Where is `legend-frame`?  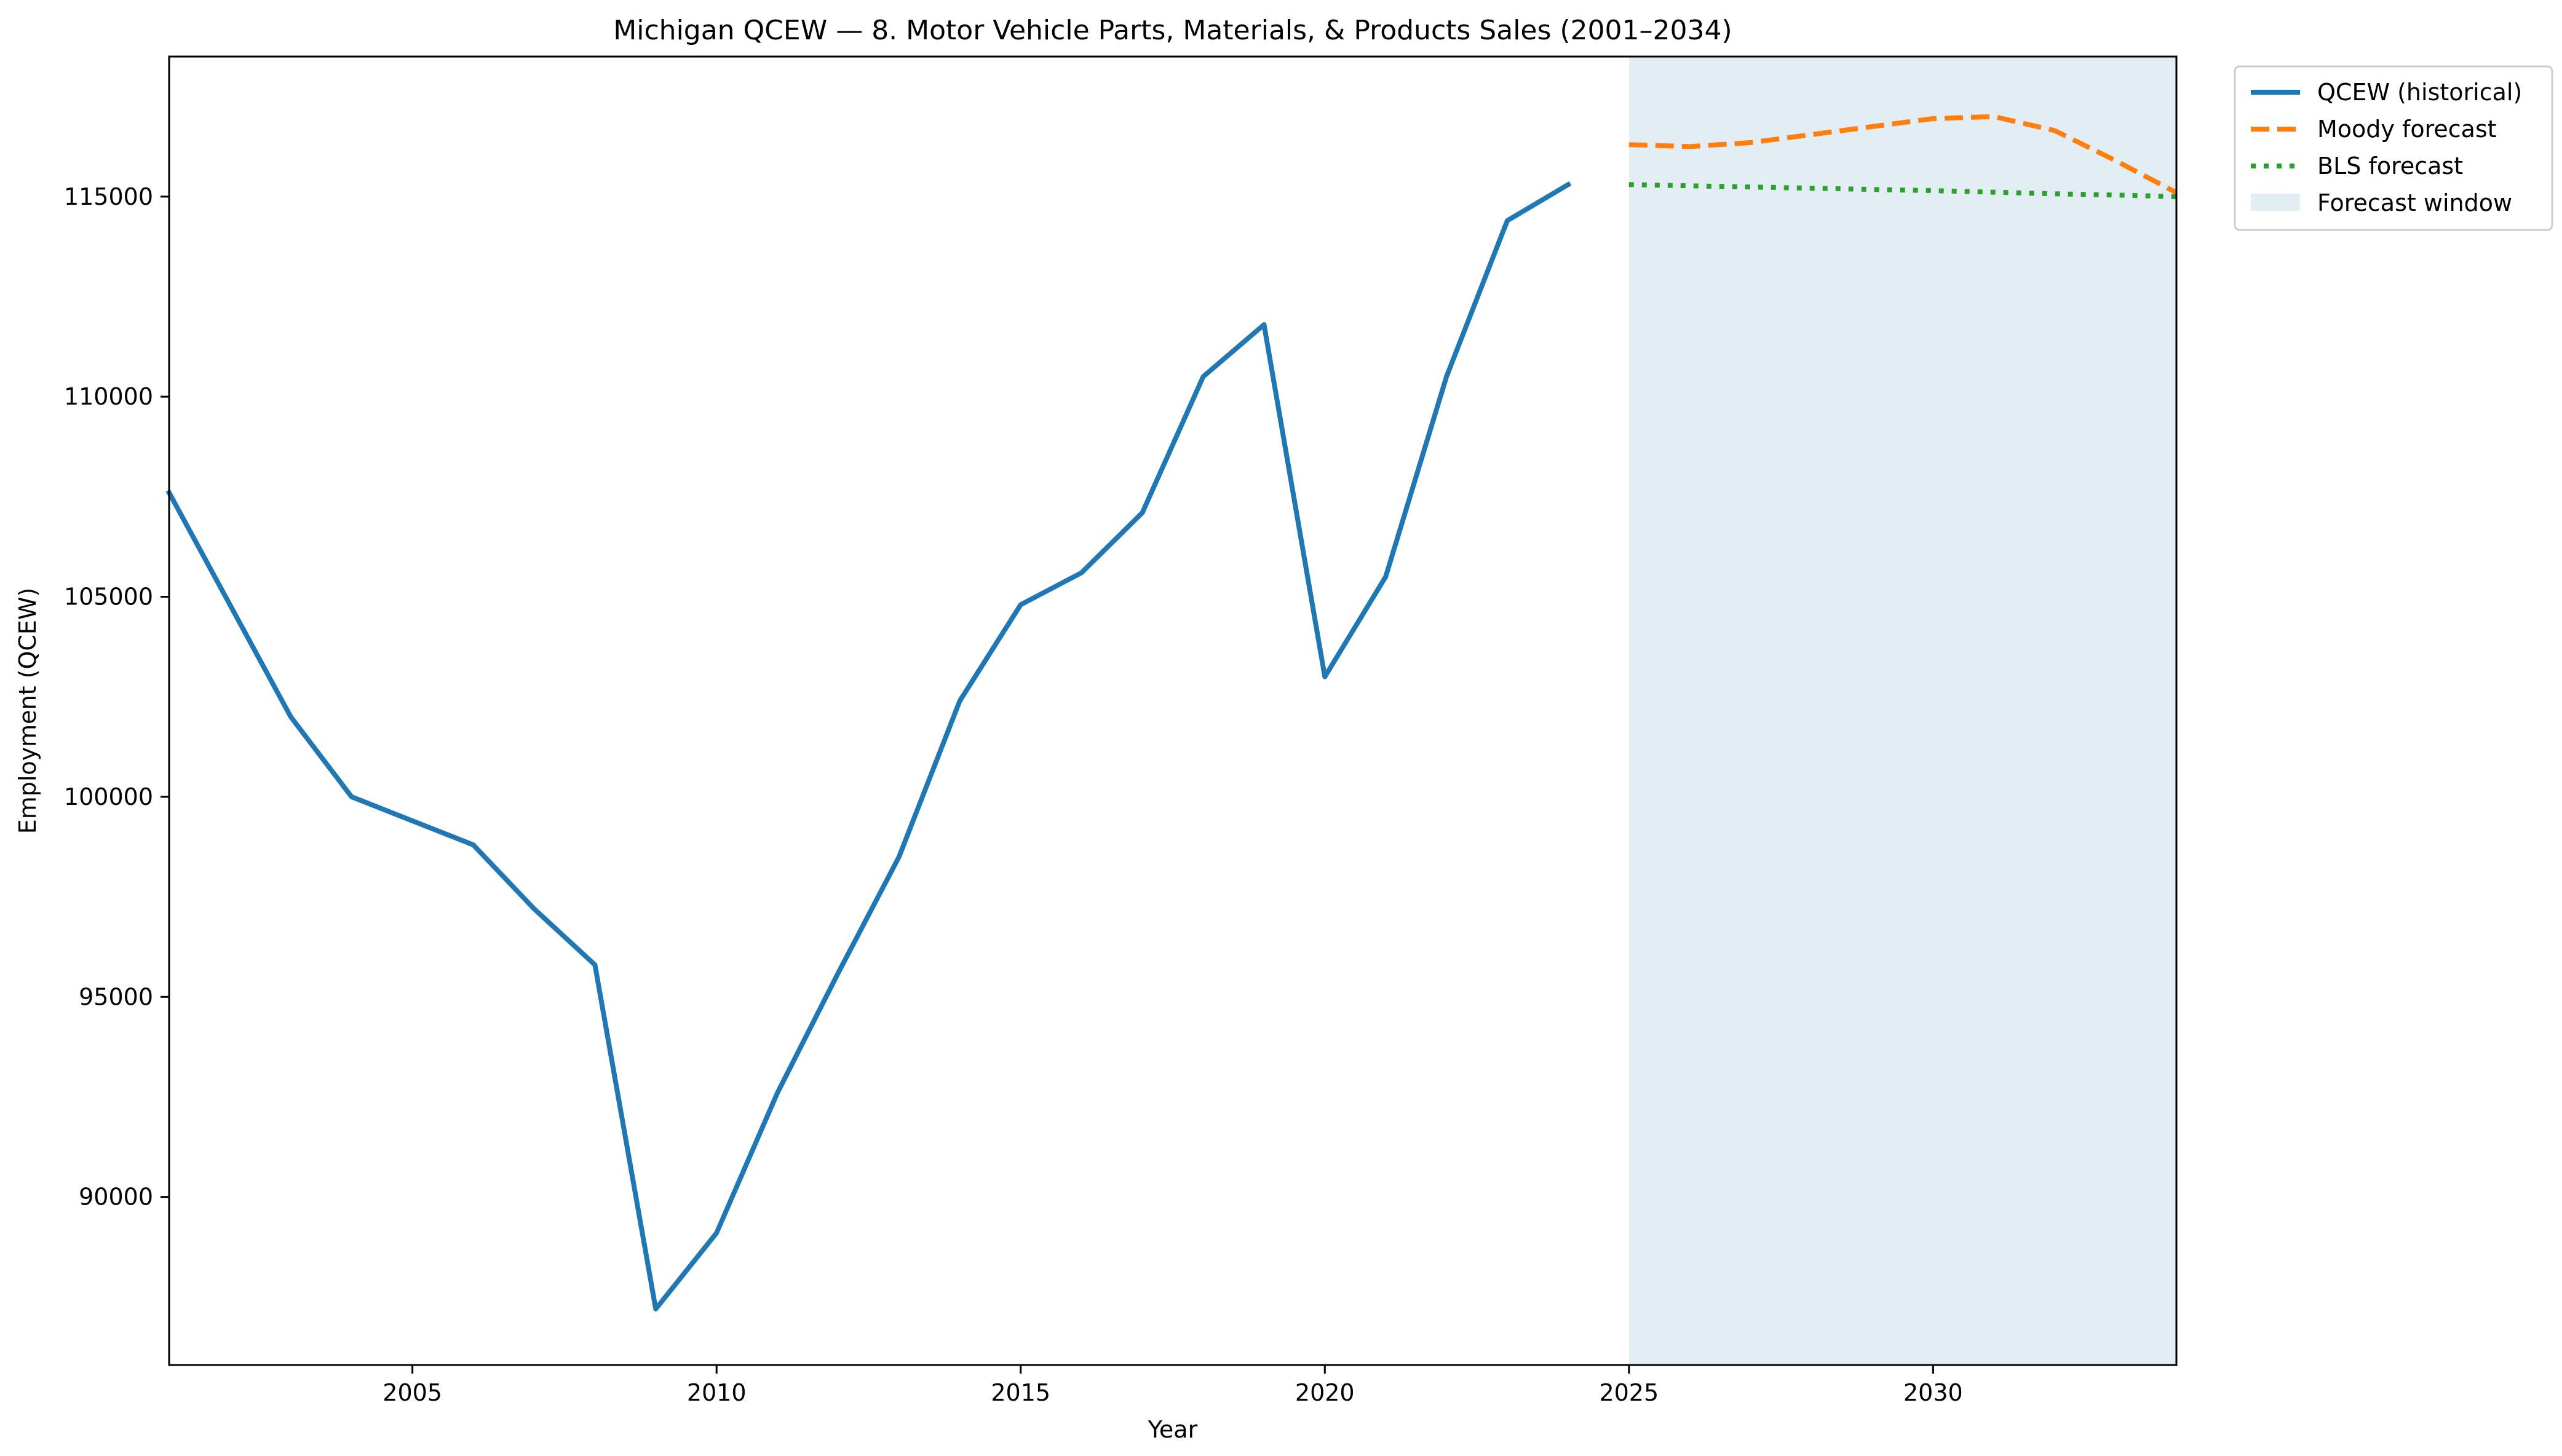 legend-frame is located at coordinates (2394, 148).